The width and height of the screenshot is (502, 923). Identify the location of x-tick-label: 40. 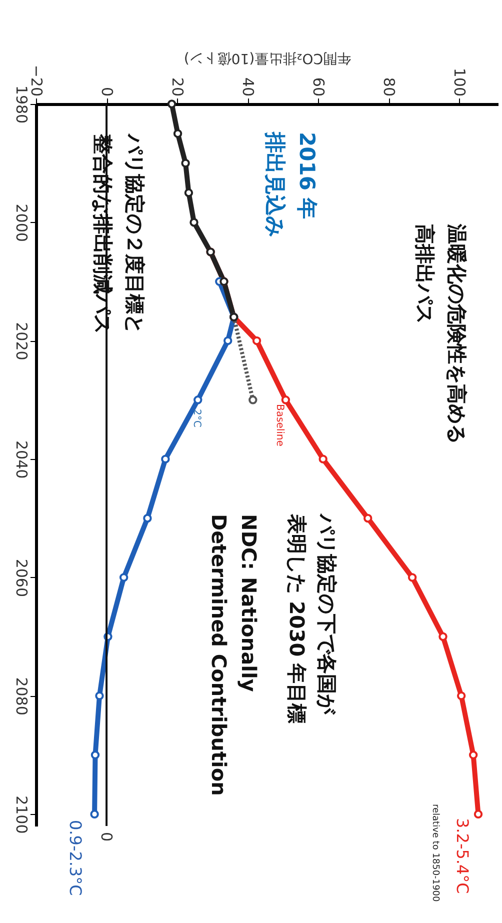
(248, 86).